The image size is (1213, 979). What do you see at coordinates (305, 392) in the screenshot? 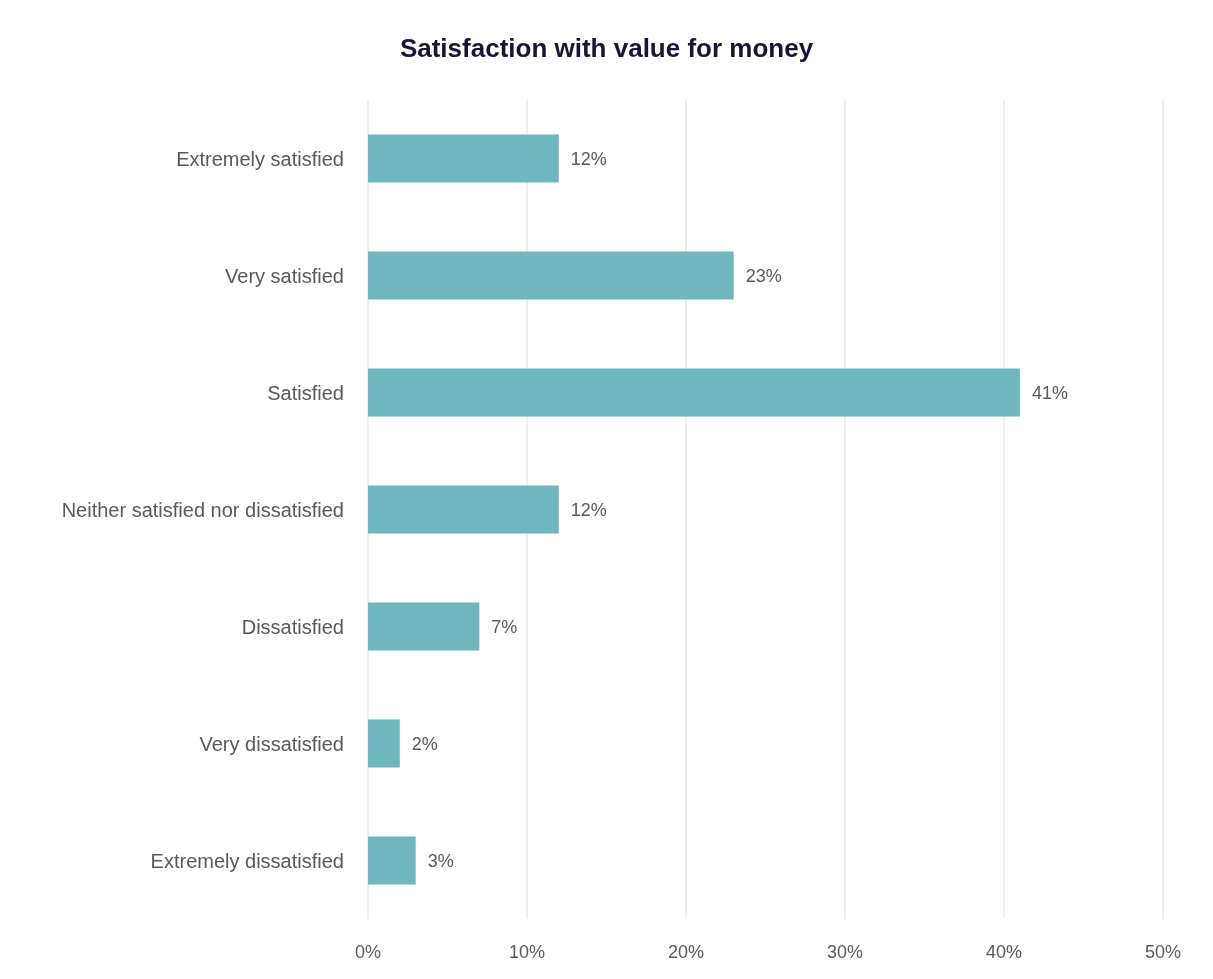
I see `y-tick-label: Satisfied` at bounding box center [305, 392].